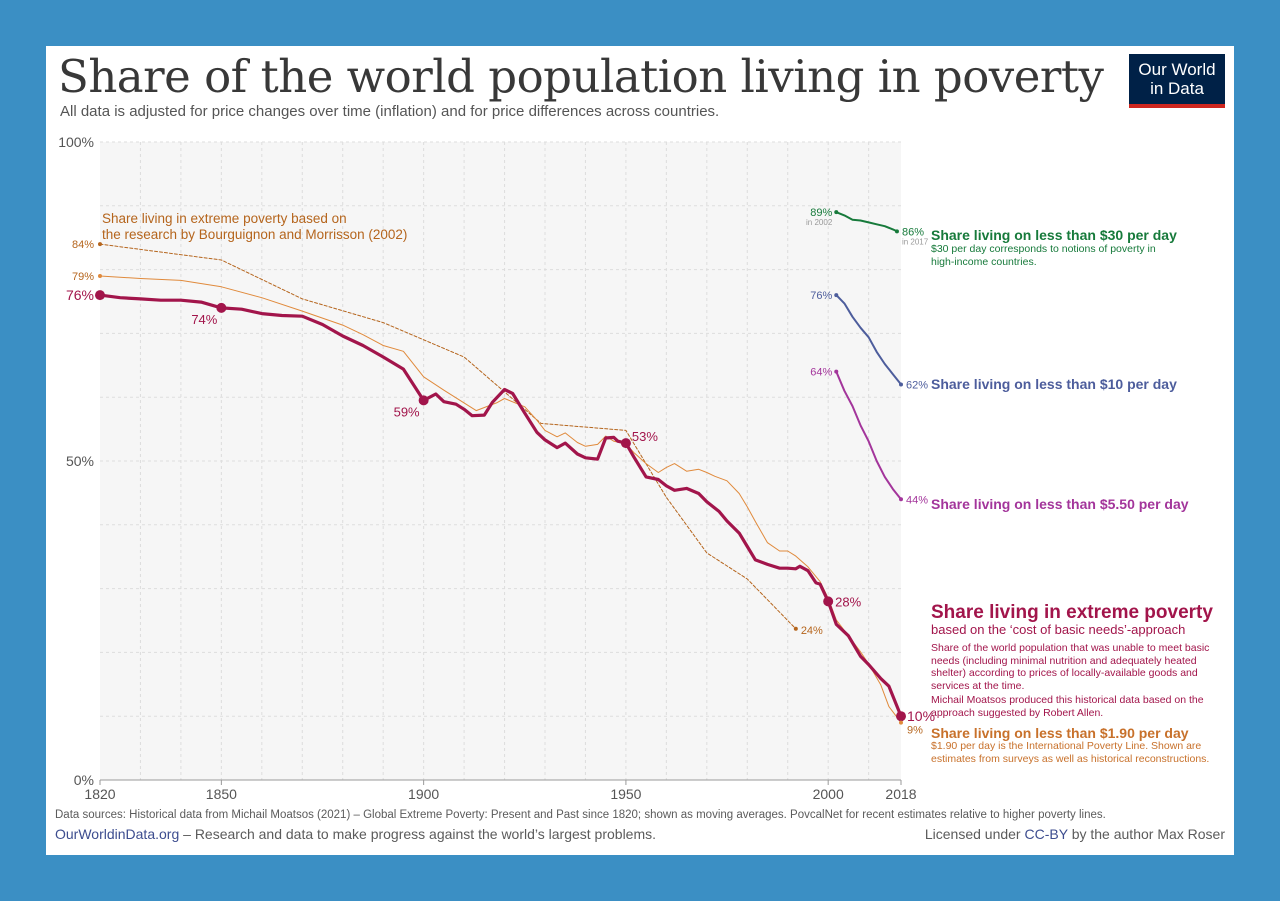 This screenshot has height=901, width=1280. Describe the element at coordinates (866, 222) in the screenshot. I see `series-line-d30` at that location.